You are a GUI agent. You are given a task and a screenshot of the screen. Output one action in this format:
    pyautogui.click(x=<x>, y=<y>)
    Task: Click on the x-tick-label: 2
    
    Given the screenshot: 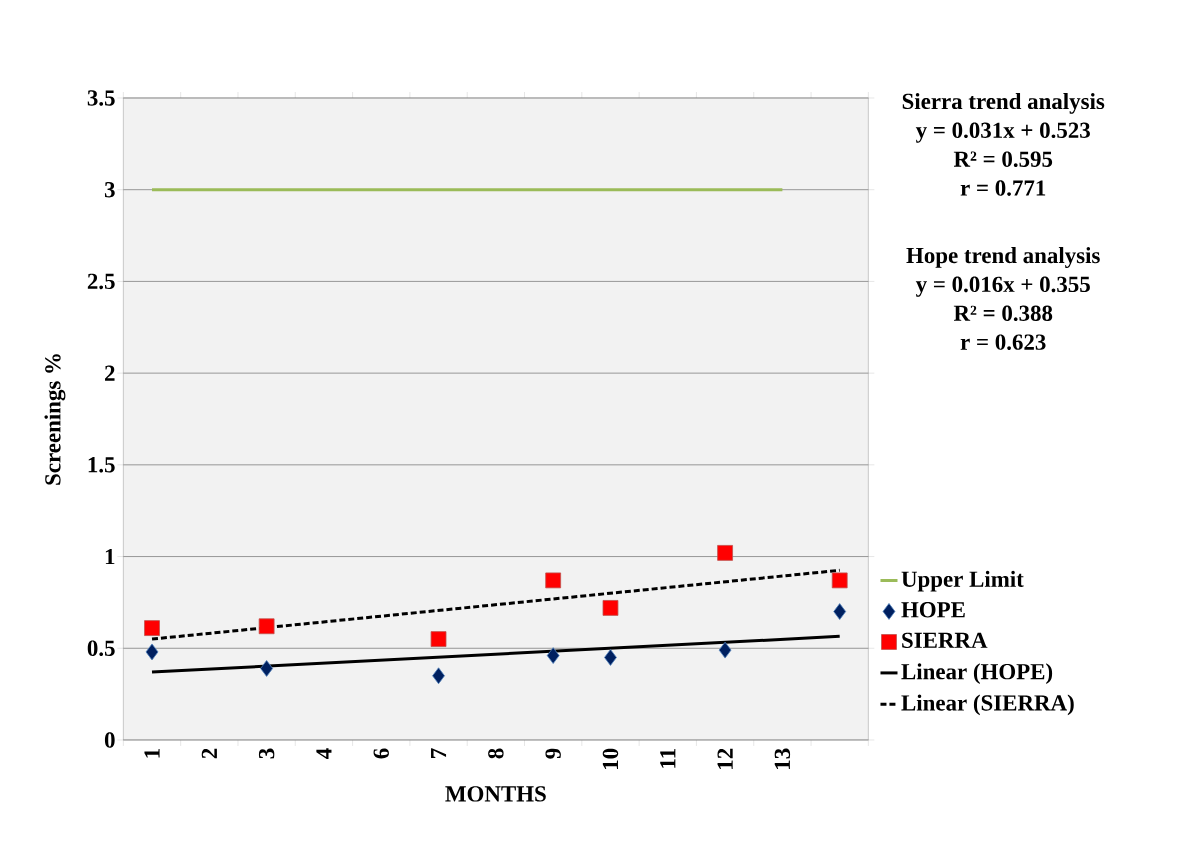 What is the action you would take?
    pyautogui.click(x=209, y=753)
    